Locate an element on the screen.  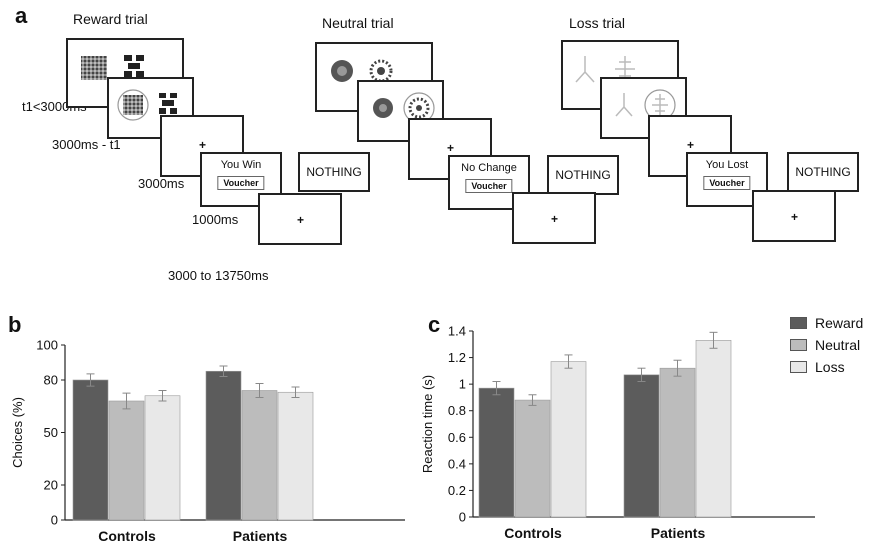
outcome-title: You Lost is located at coordinates (727, 165).